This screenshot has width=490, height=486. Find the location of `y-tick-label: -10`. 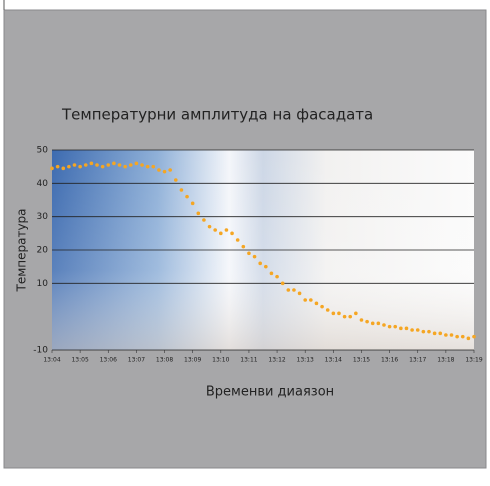

y-tick-label: -10 is located at coordinates (40, 351).